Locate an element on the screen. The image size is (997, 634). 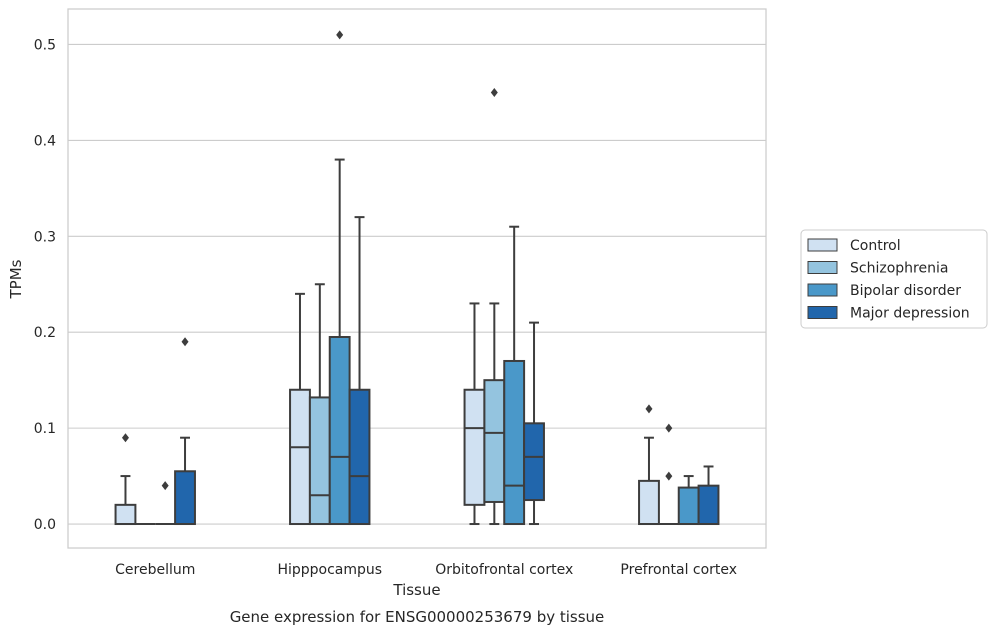
y-tick-label: 0.1 is located at coordinates (45, 429).